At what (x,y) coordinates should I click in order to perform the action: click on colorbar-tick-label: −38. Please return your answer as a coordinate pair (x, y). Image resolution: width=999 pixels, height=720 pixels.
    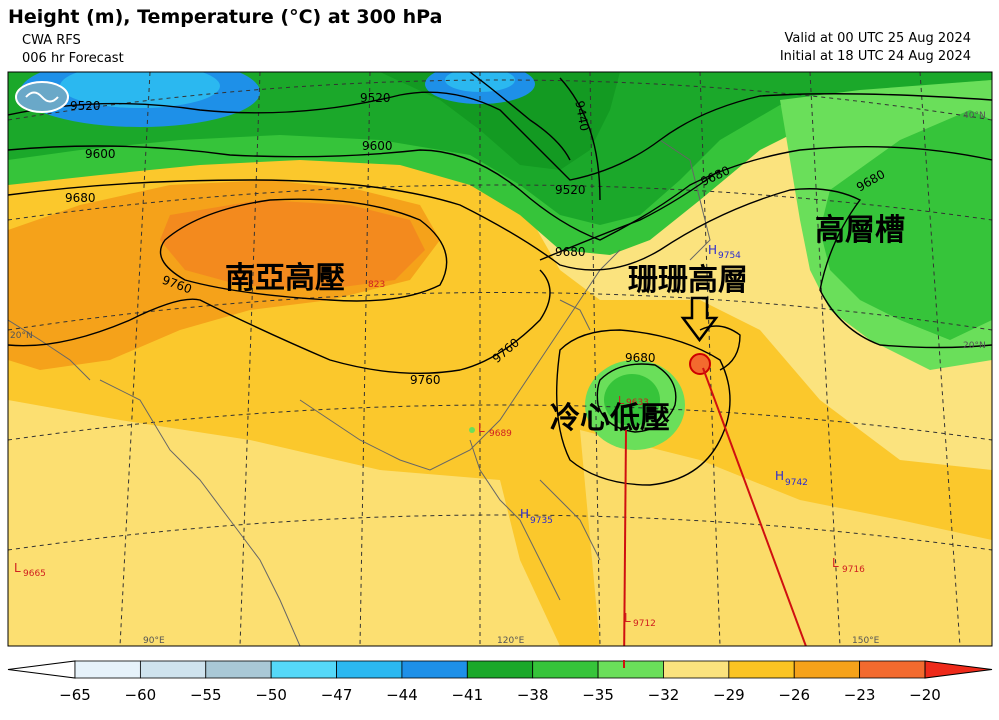
    Looking at the image, I should click on (533, 695).